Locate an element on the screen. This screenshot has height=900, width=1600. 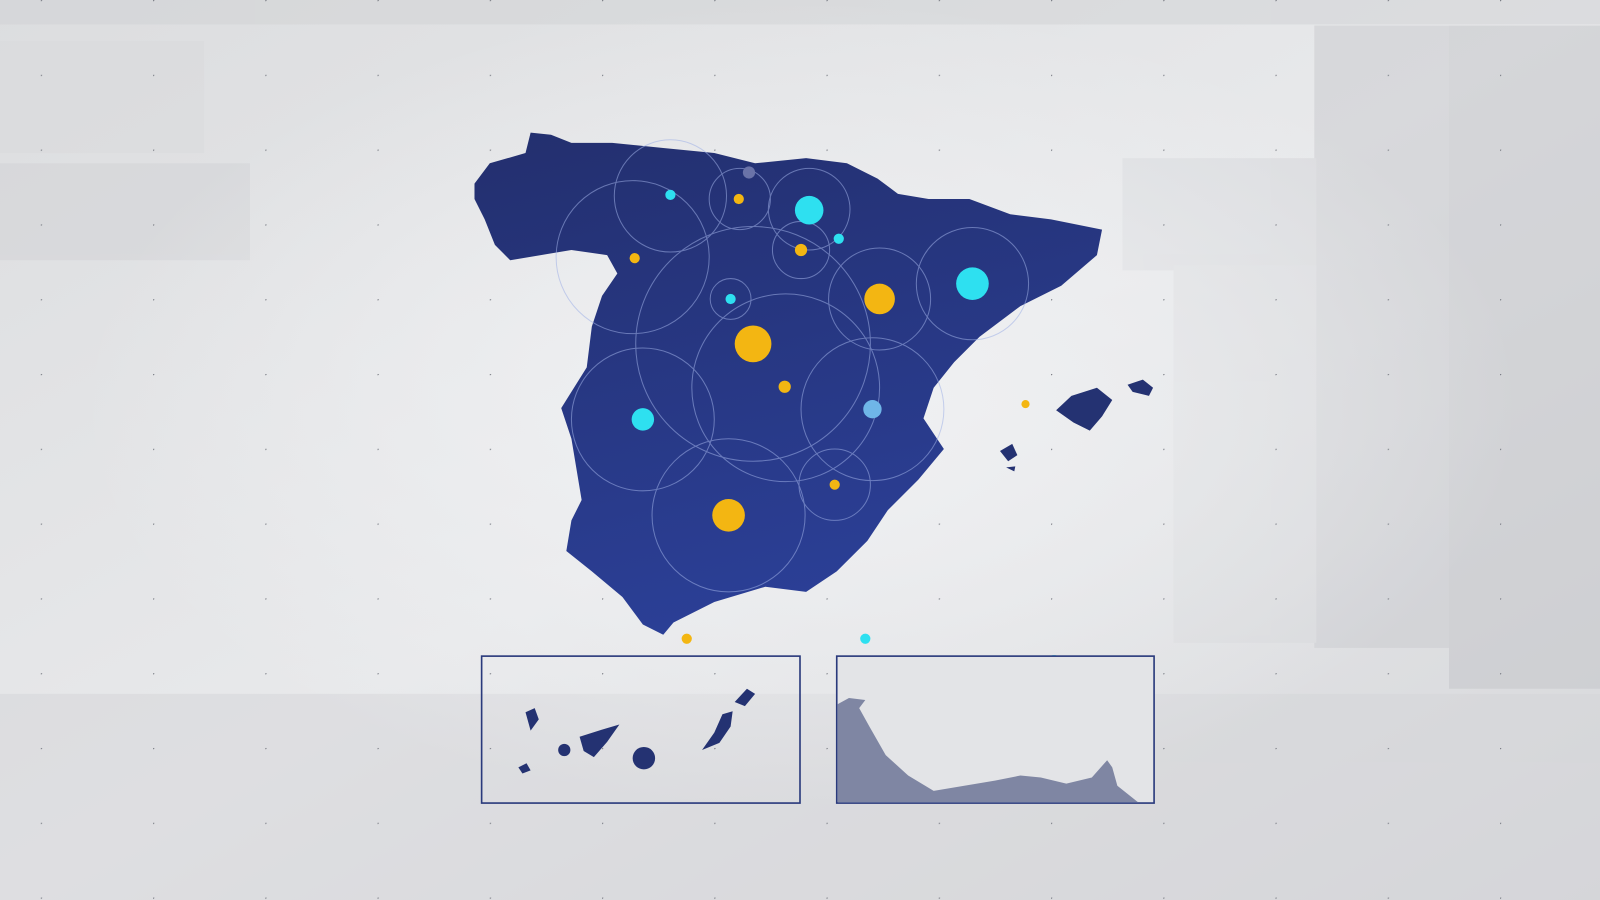
mallorca is located at coordinates (1084, 409).